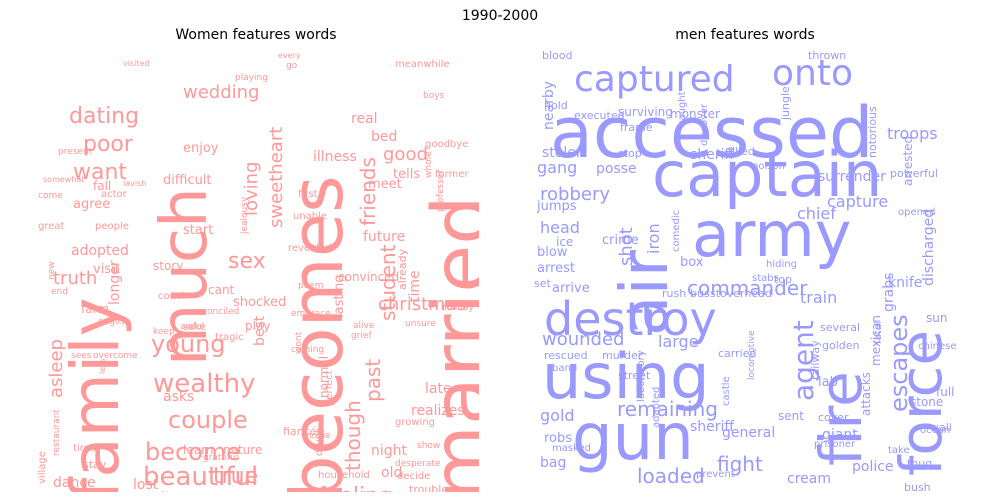 This screenshot has height=500, width=1000. Describe the element at coordinates (179, 397) in the screenshot. I see `word-asks: asks` at that location.